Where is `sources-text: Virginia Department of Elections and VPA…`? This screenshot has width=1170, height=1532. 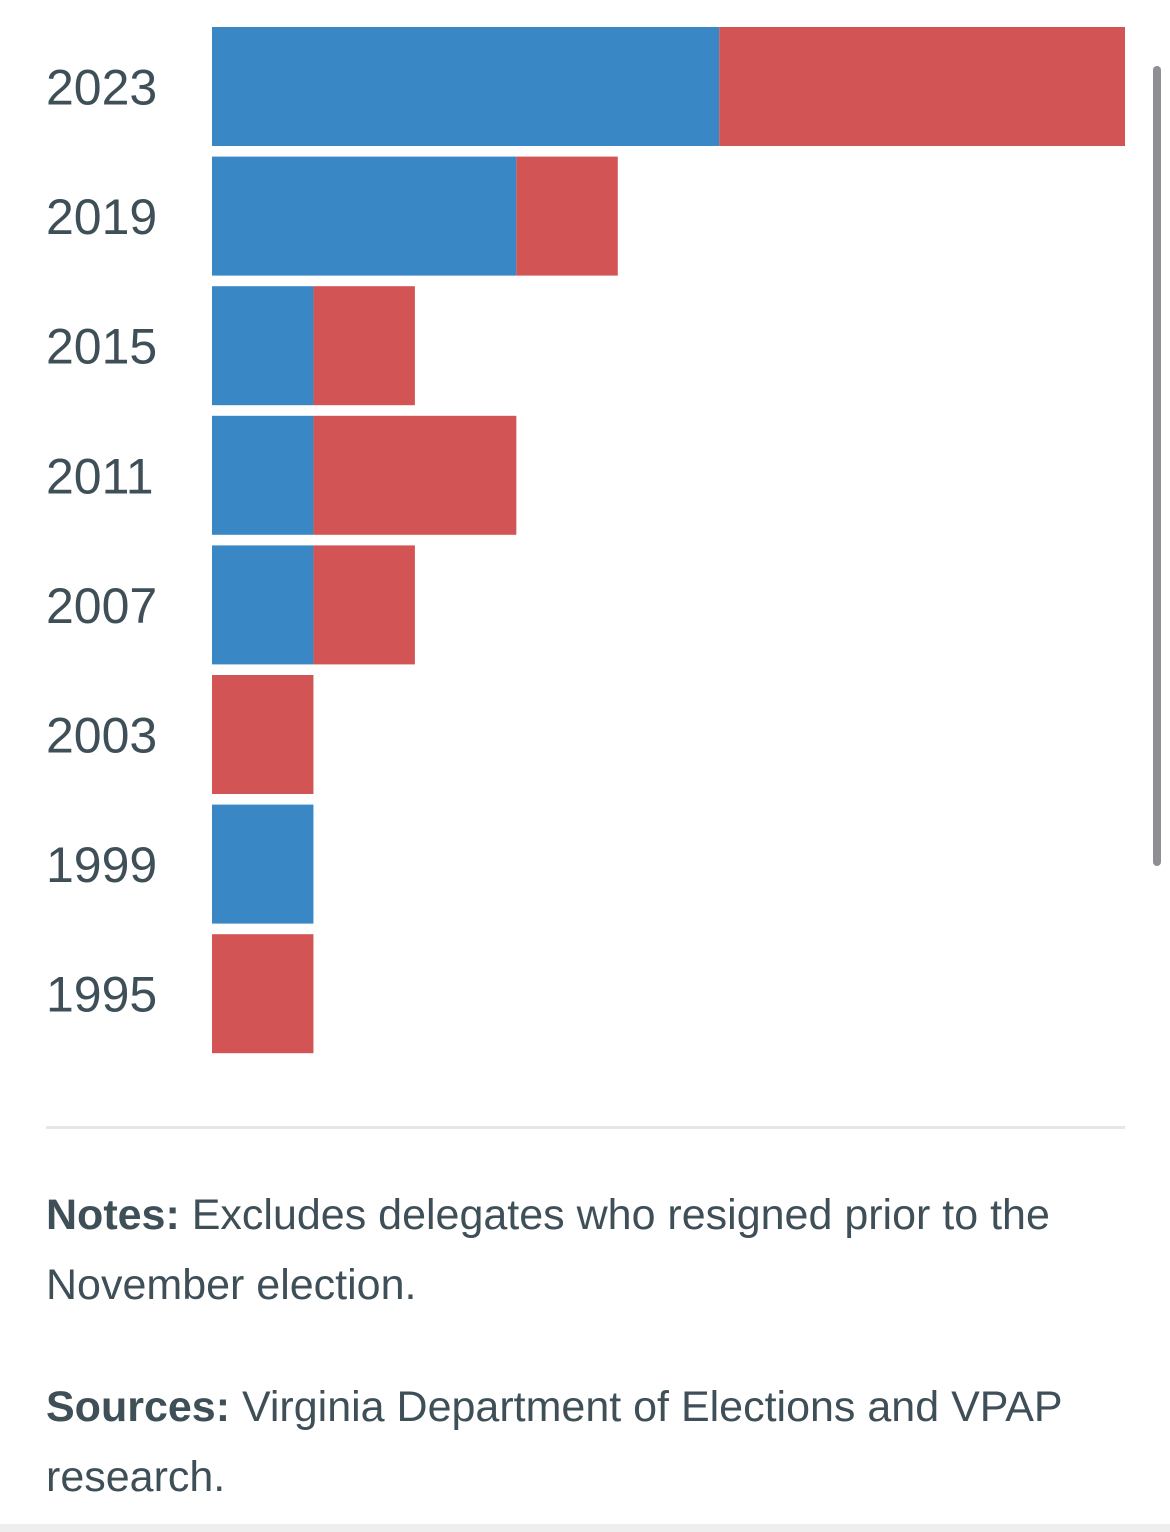
sources-text: Virginia Department of Elections and VPA… is located at coordinates (554, 1442).